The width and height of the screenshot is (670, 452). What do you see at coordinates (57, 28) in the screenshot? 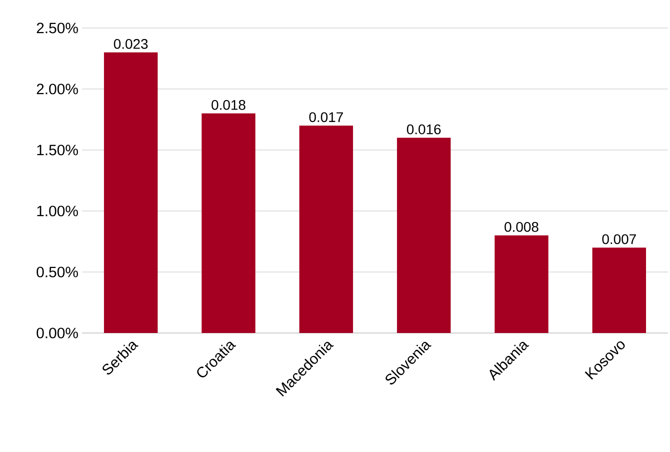
I see `y-tick-label: 2.50%` at bounding box center [57, 28].